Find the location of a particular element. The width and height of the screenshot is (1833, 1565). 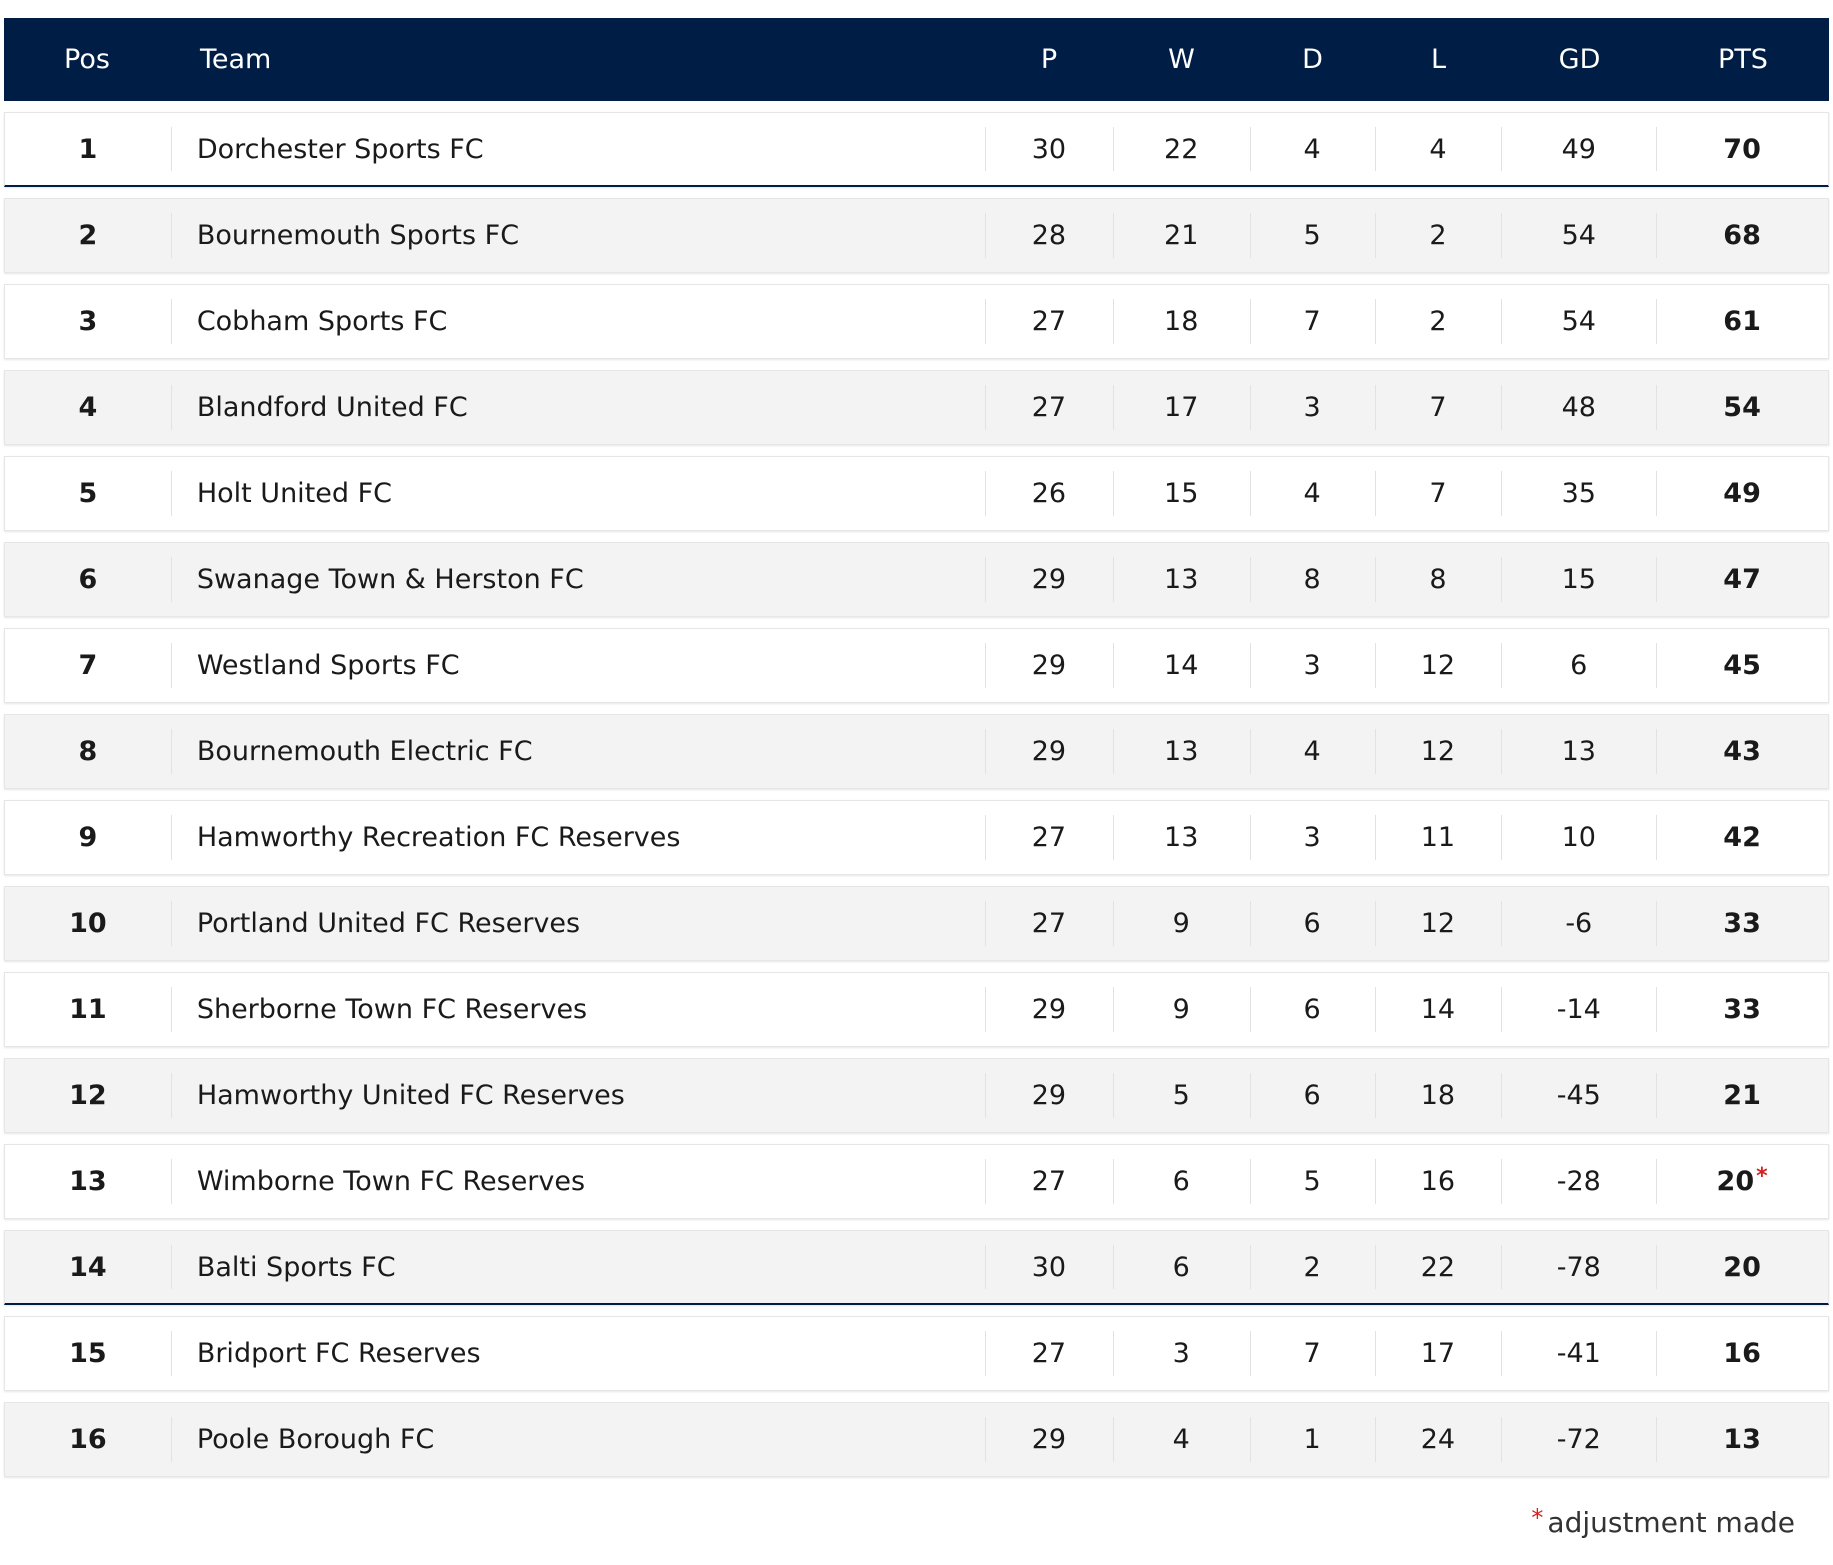

table-row: 7 Westland Sports FC 29 14 3 12 6 45 is located at coordinates (916, 665).